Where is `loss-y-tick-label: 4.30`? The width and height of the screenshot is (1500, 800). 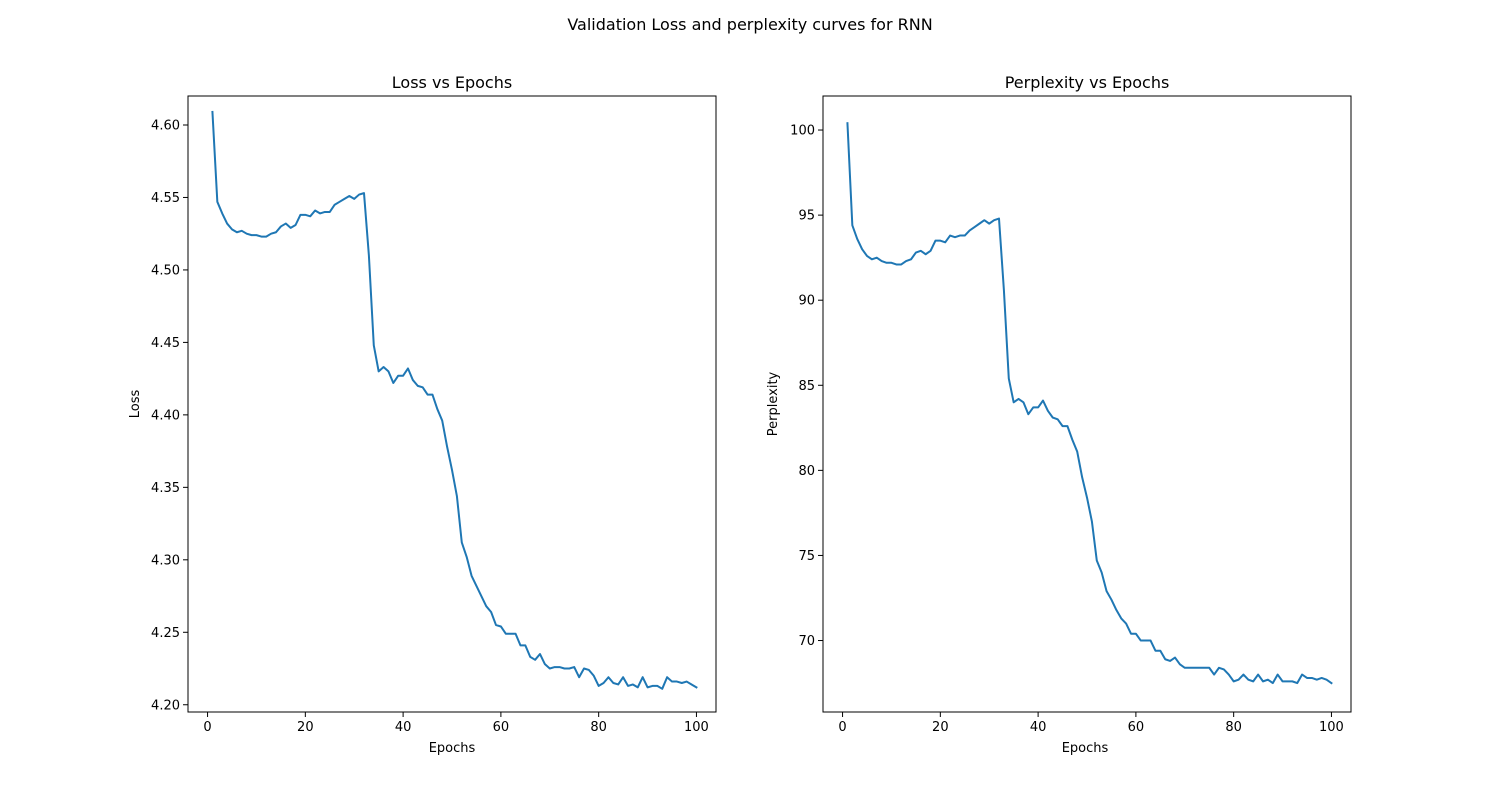 loss-y-tick-label: 4.30 is located at coordinates (165, 560).